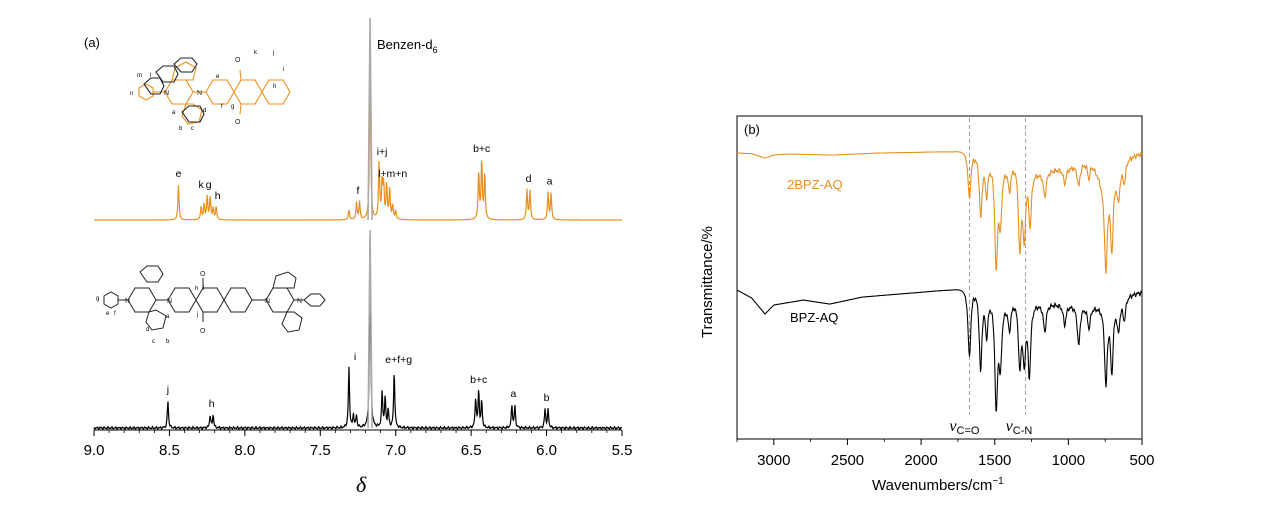 This screenshot has height=510, width=1274. What do you see at coordinates (218, 77) in the screenshot?
I see `mol-top-label: e` at bounding box center [218, 77].